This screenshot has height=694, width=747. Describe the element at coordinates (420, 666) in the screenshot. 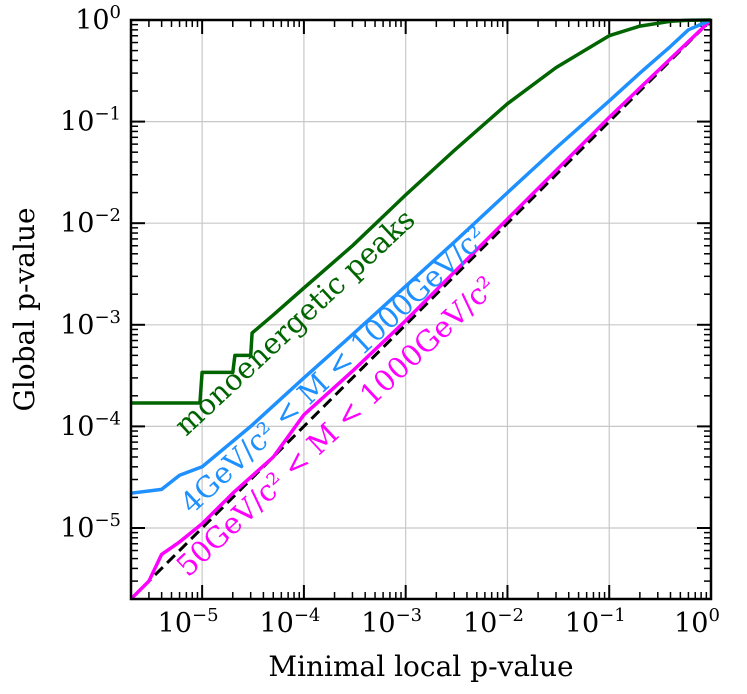

I see `x-axis-label: Minimal local p-value` at that location.